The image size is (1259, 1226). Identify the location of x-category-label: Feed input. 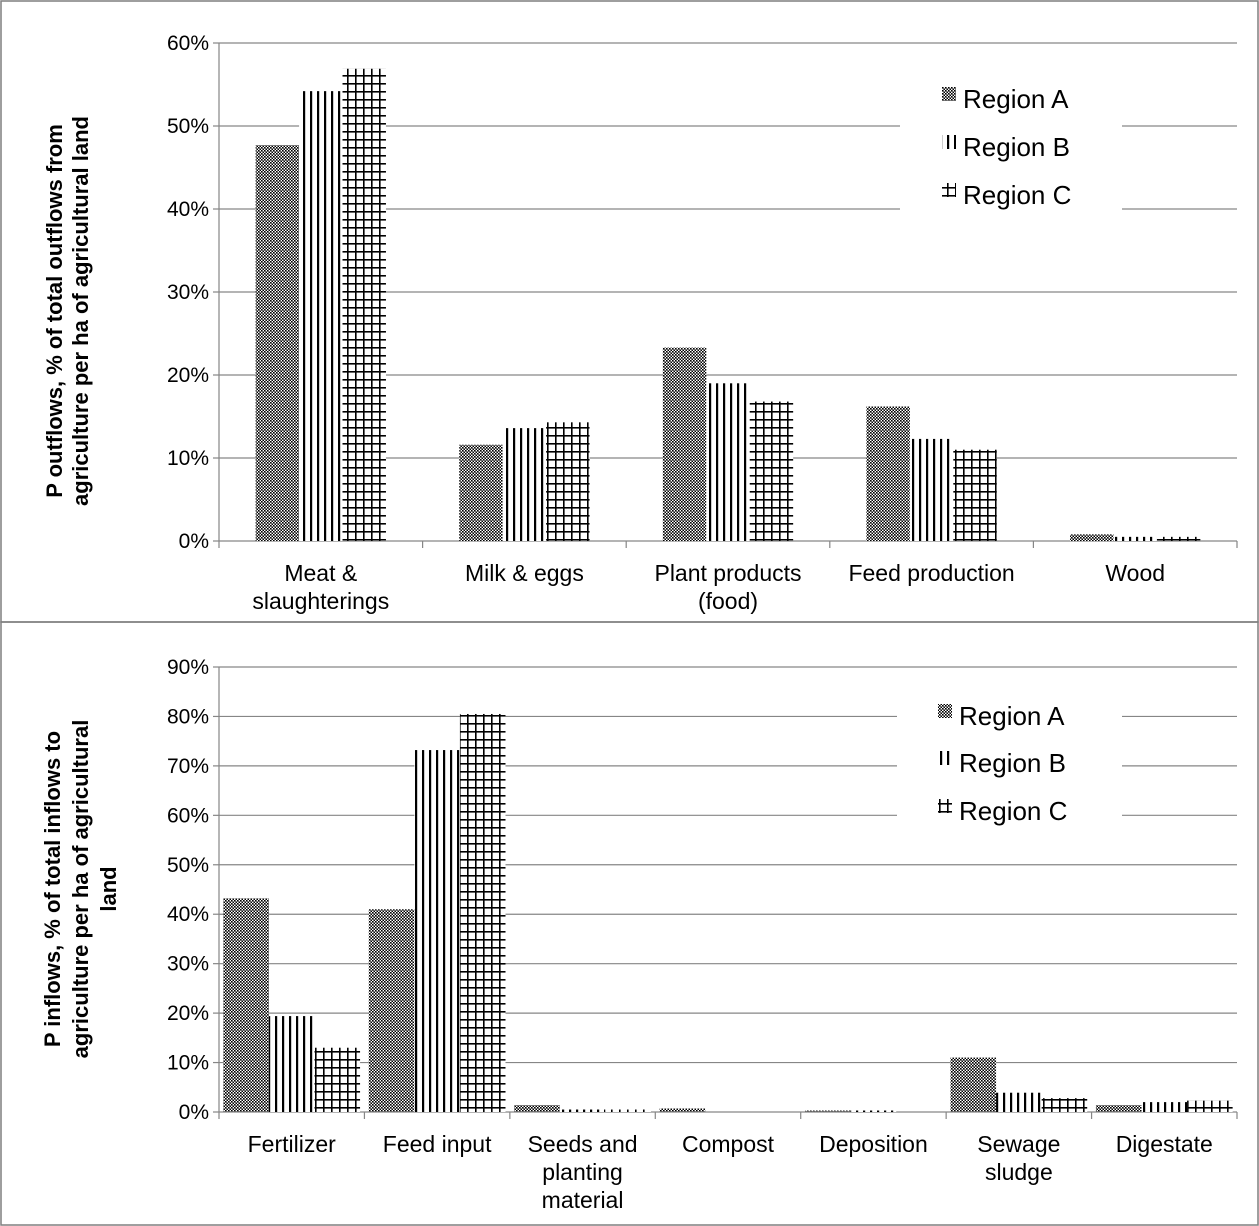
(437, 1144).